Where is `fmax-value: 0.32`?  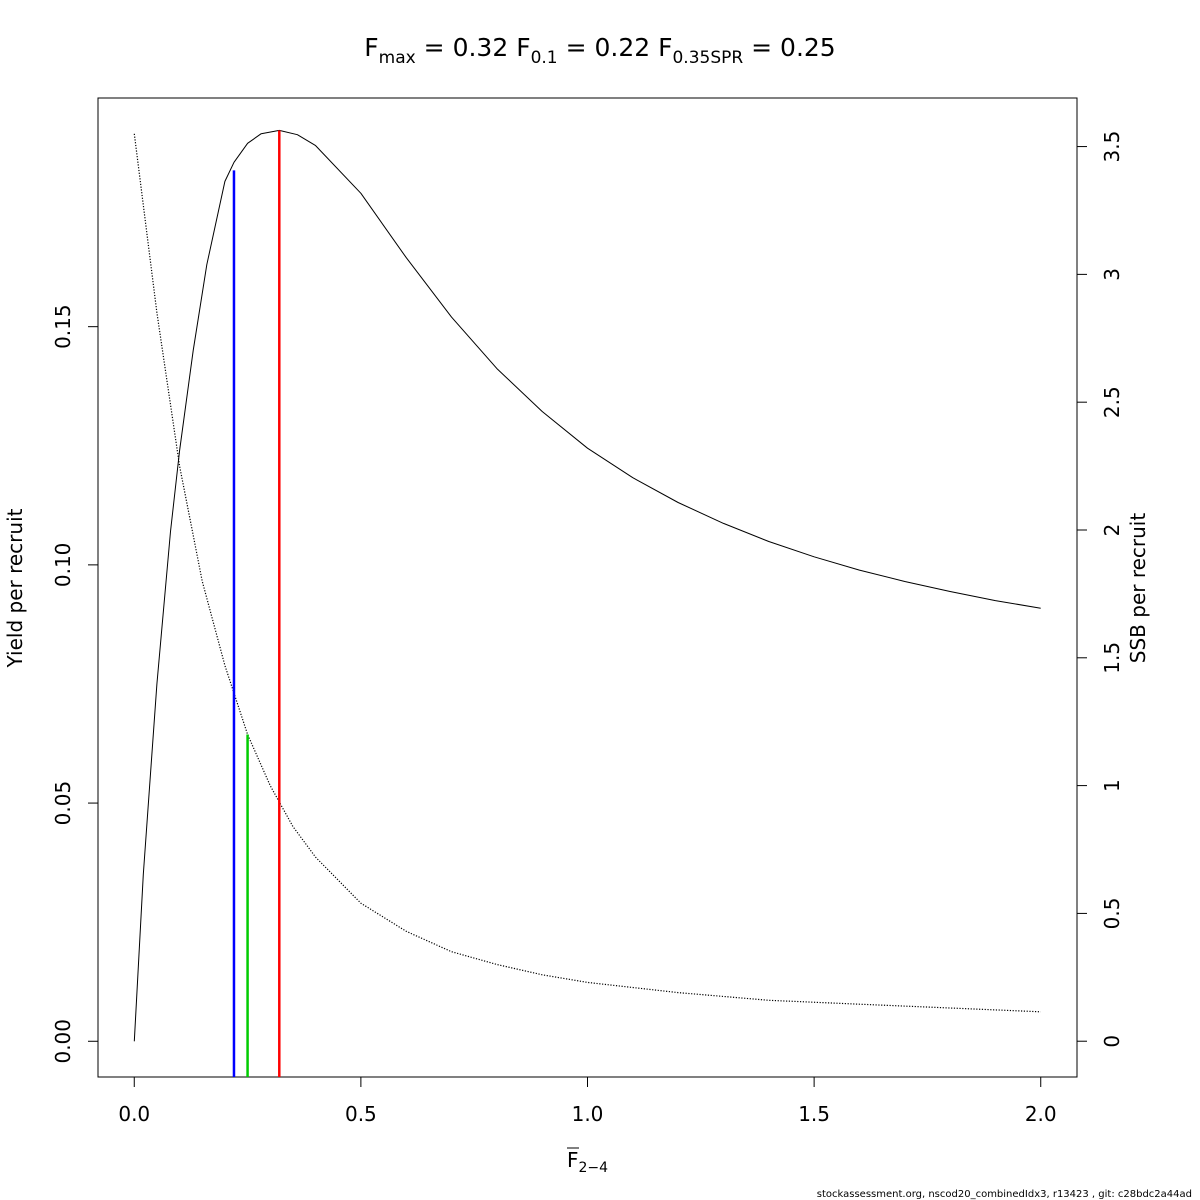
fmax-value: 0.32 is located at coordinates (481, 47).